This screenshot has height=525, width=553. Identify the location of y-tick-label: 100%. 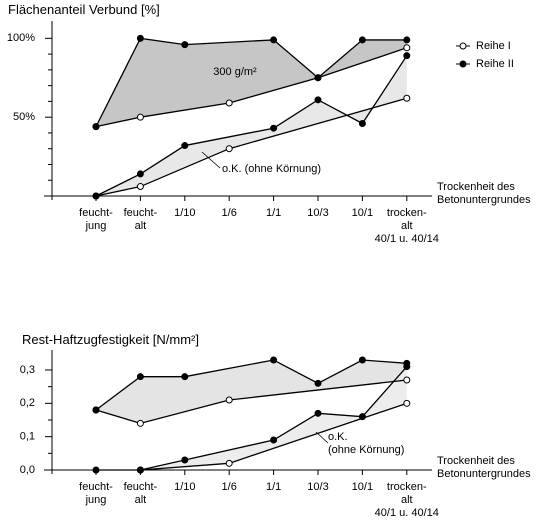
(21, 38).